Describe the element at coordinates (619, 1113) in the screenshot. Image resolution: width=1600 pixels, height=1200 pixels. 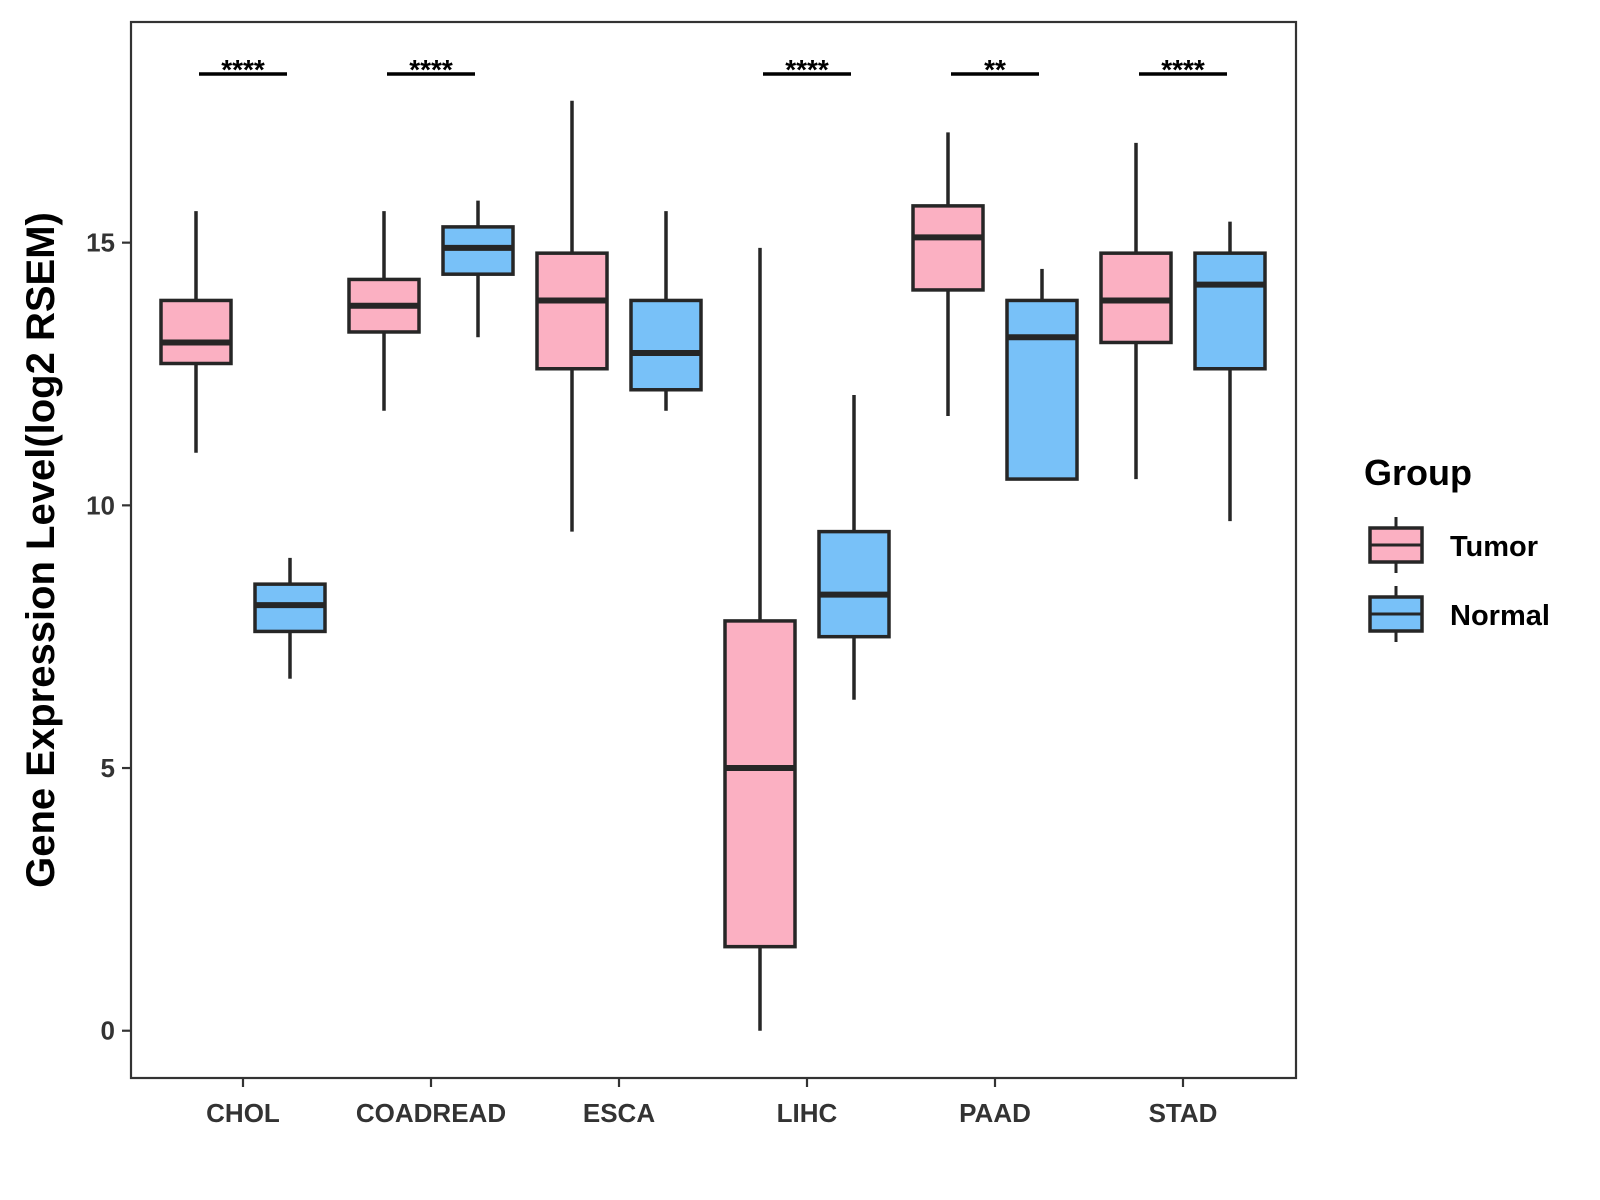
I see `x-tick-label: ESCA` at that location.